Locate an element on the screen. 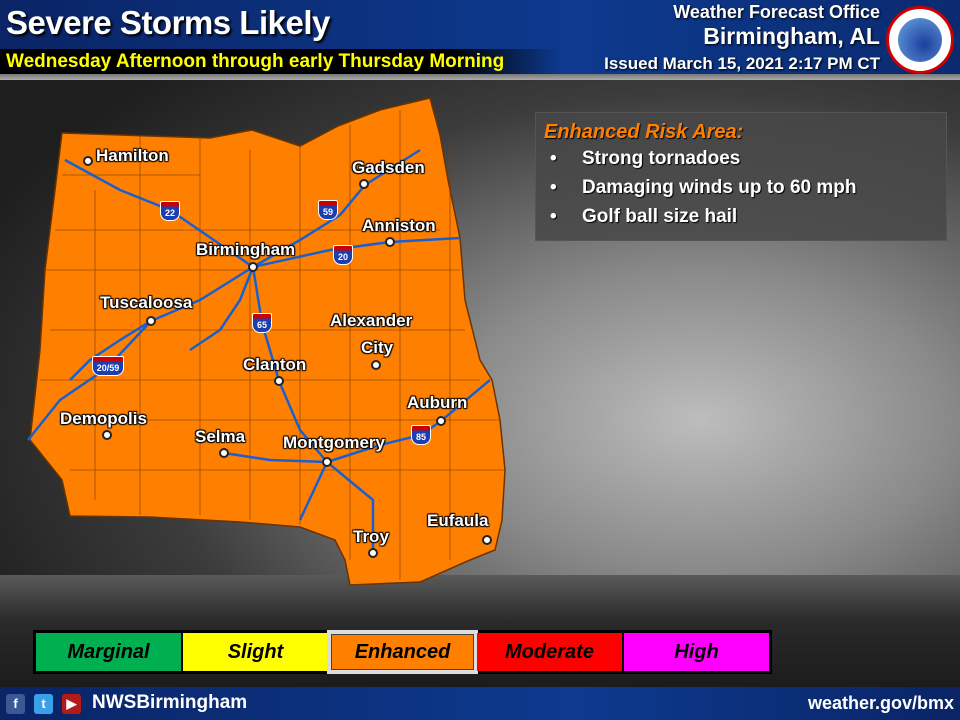  interstate-59-shield: 59 is located at coordinates (328, 210).